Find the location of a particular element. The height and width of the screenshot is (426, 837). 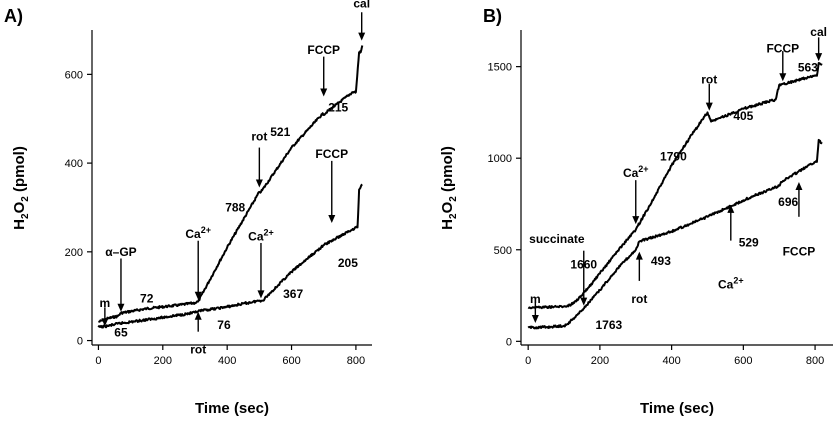

trace-line is located at coordinates (230, 256).